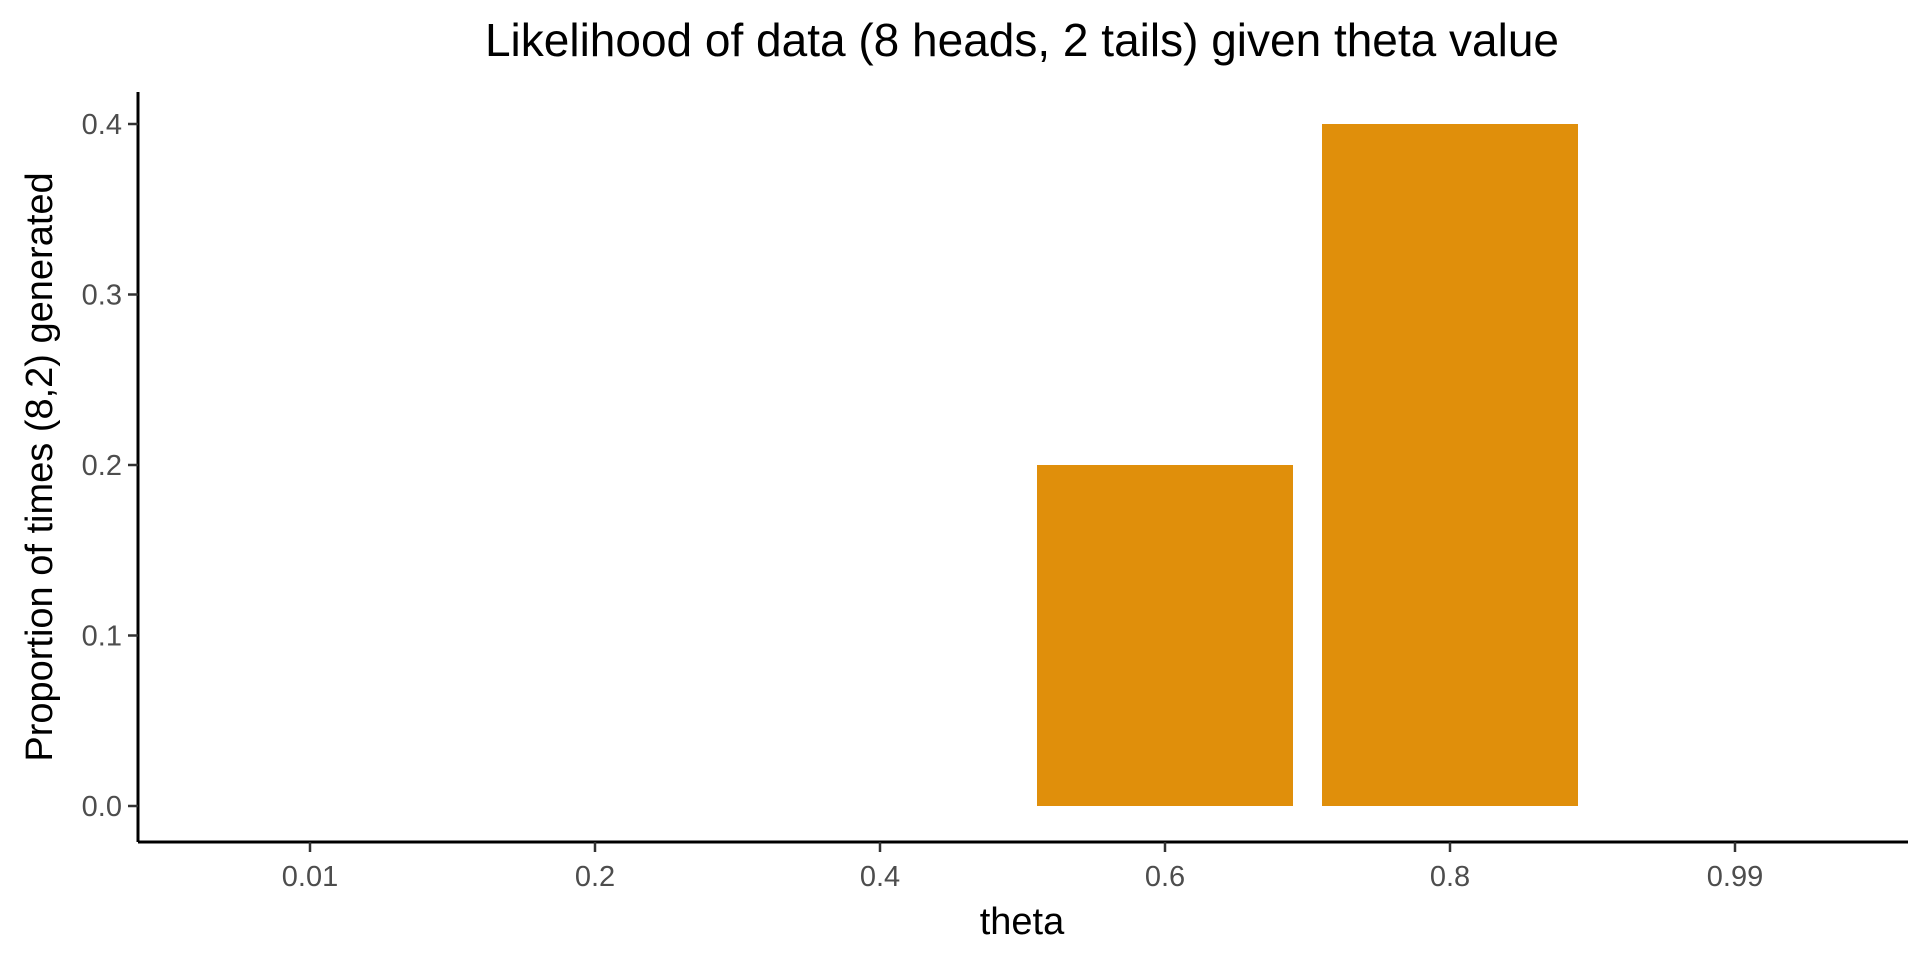 Image resolution: width=1920 pixels, height=960 pixels. What do you see at coordinates (1735, 877) in the screenshot?
I see `x-tick-label: 0.99` at bounding box center [1735, 877].